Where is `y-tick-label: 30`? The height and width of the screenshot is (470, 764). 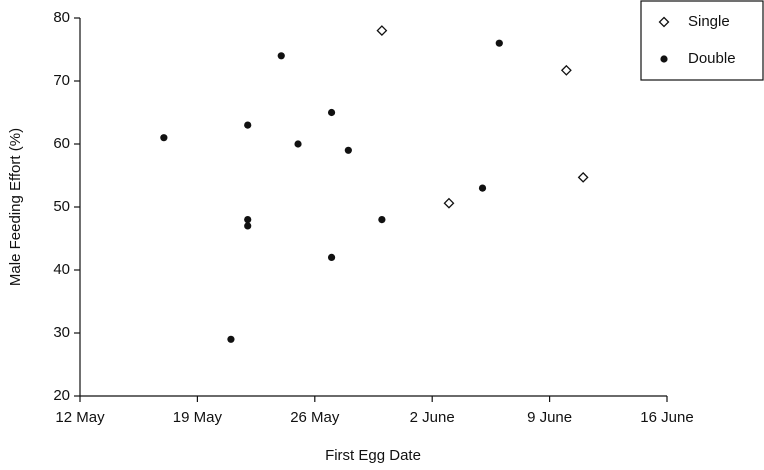
y-tick-label: 30 is located at coordinates (61, 332).